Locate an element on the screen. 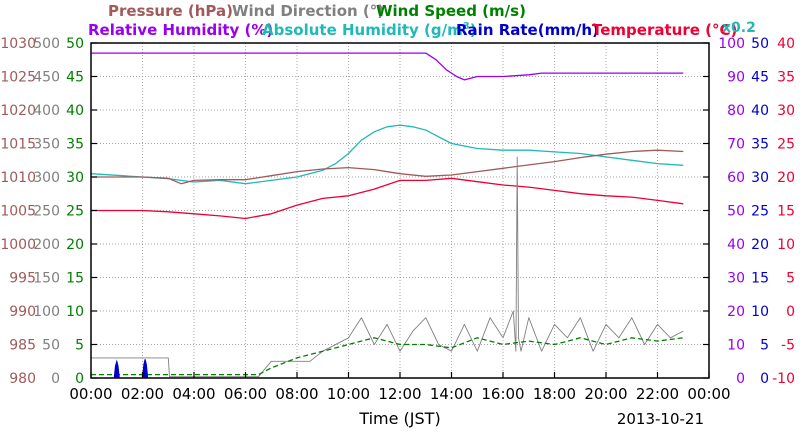 The image size is (800, 434). tick-label-wind-speed: 5 is located at coordinates (79, 346).